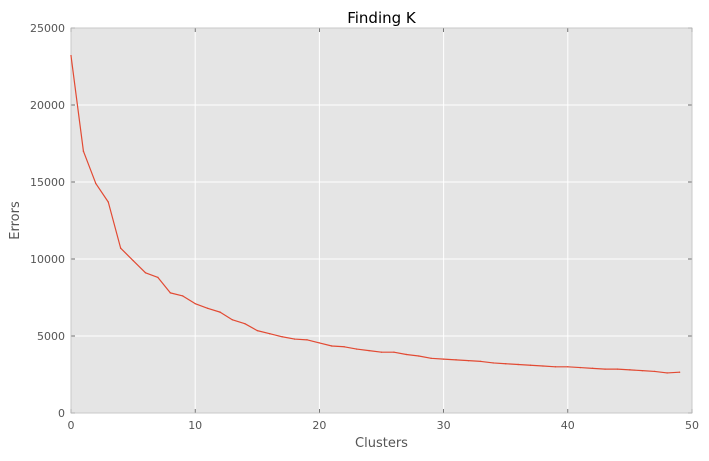 This screenshot has height=461, width=709. Describe the element at coordinates (47, 28) in the screenshot. I see `y-tick-label: 25000` at that location.